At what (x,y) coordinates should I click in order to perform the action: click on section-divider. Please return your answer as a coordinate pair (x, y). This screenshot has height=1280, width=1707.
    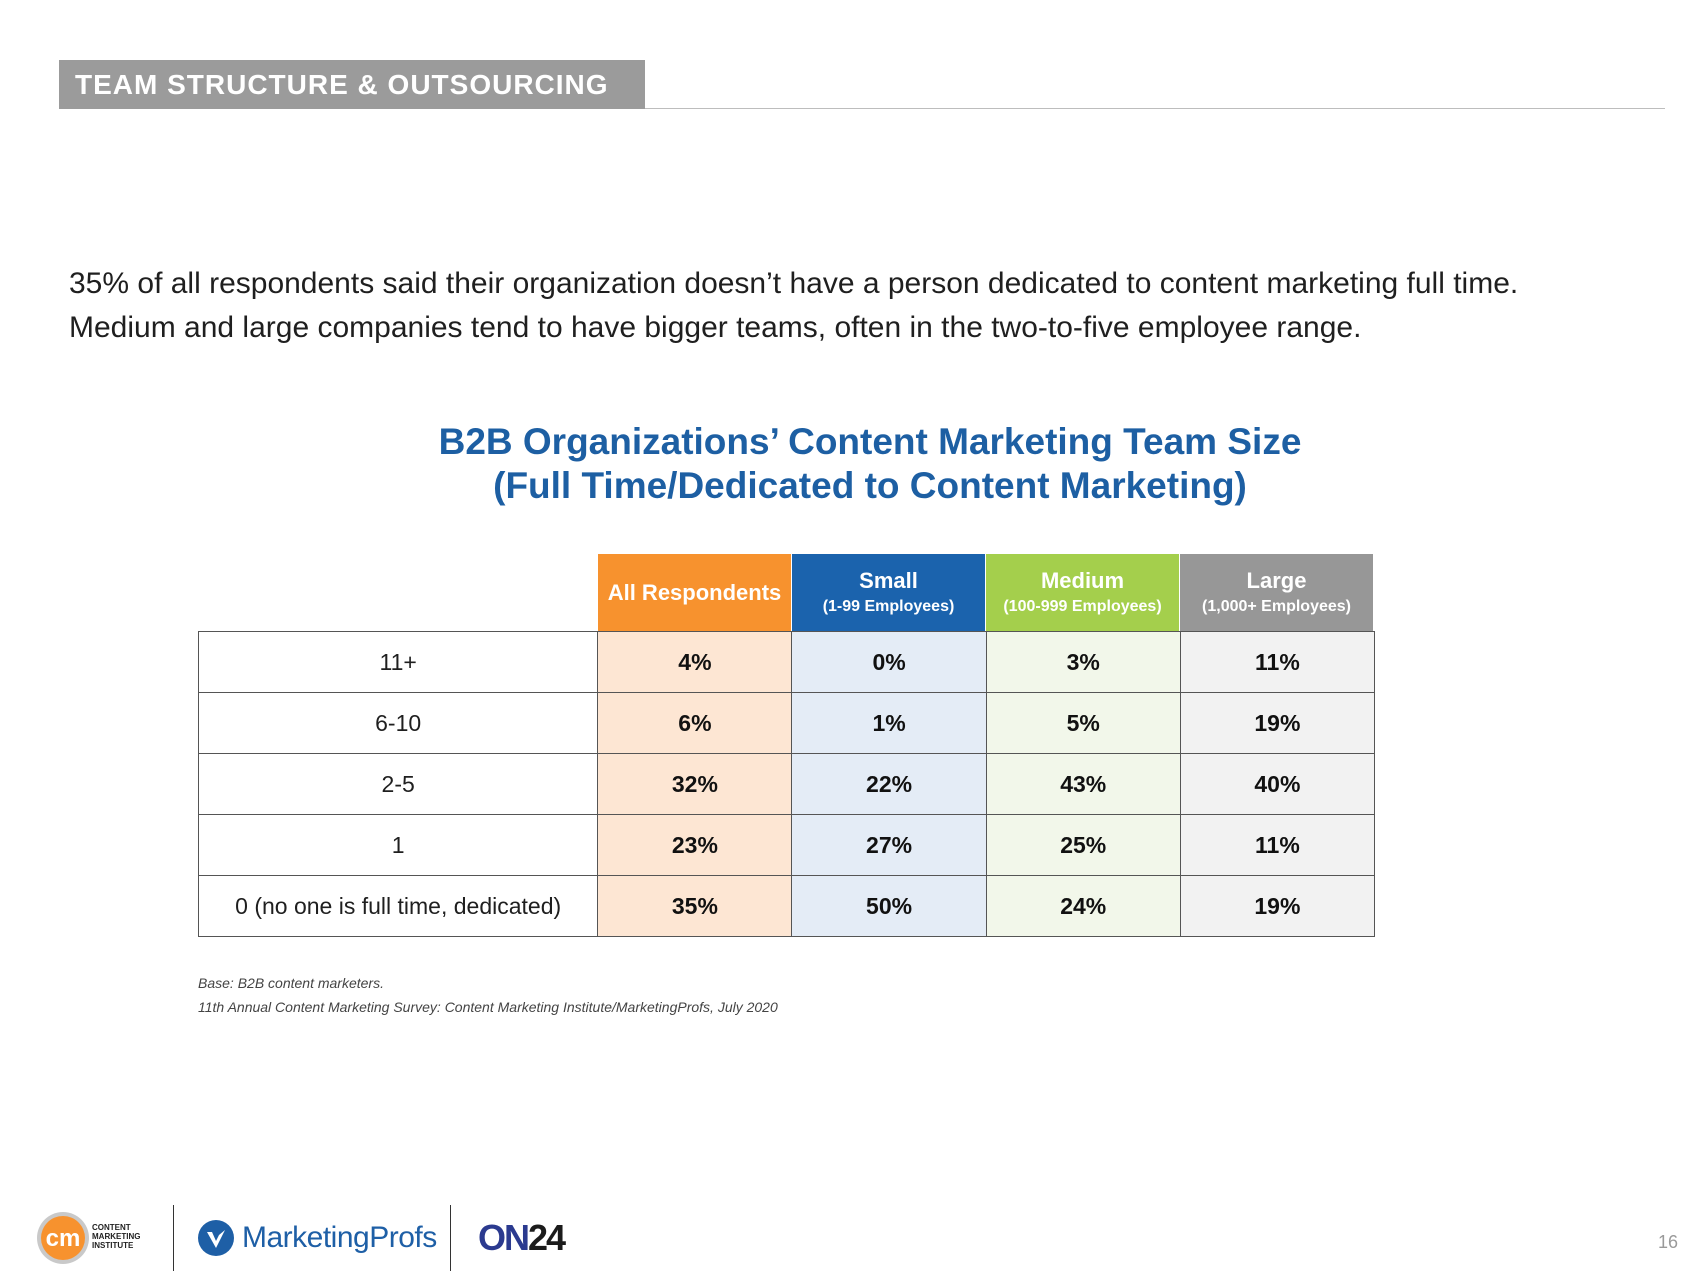
    Looking at the image, I should click on (1155, 108).